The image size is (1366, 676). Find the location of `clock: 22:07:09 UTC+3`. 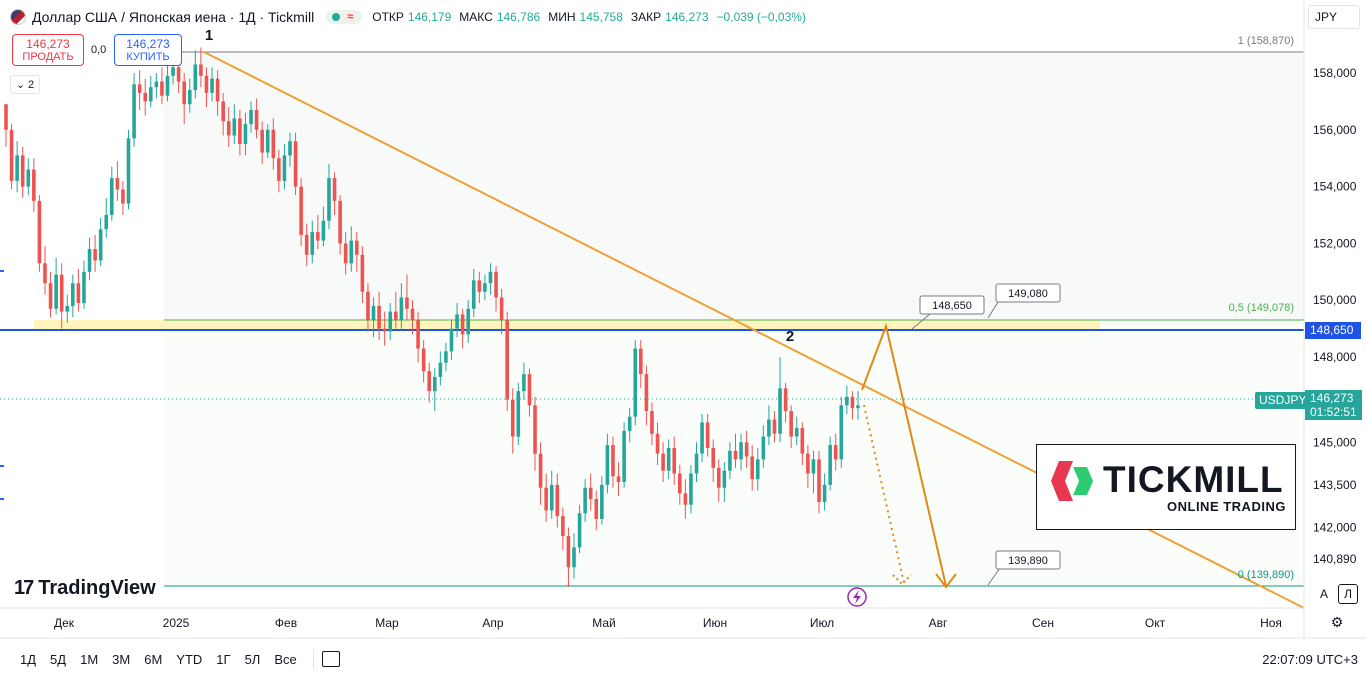

clock: 22:07:09 UTC+3 is located at coordinates (1310, 659).